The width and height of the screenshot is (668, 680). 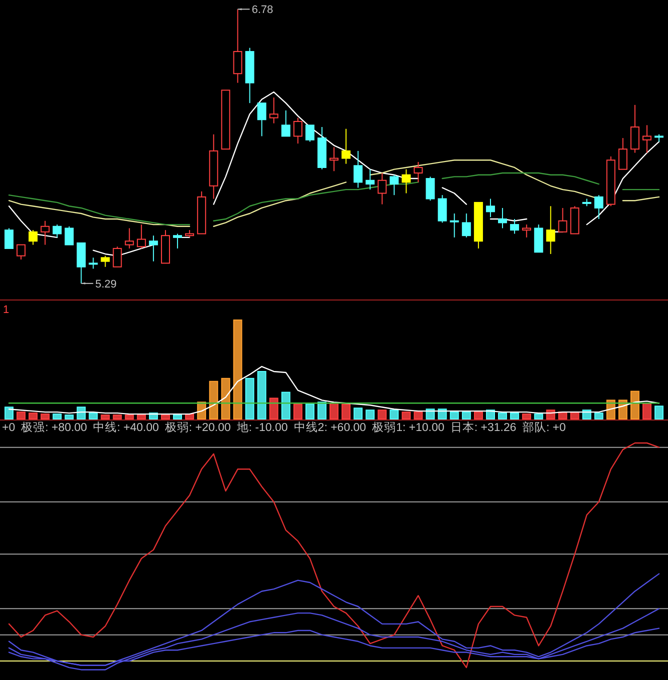 I want to click on text: 极弱1: +10.00, so click(x=407, y=427).